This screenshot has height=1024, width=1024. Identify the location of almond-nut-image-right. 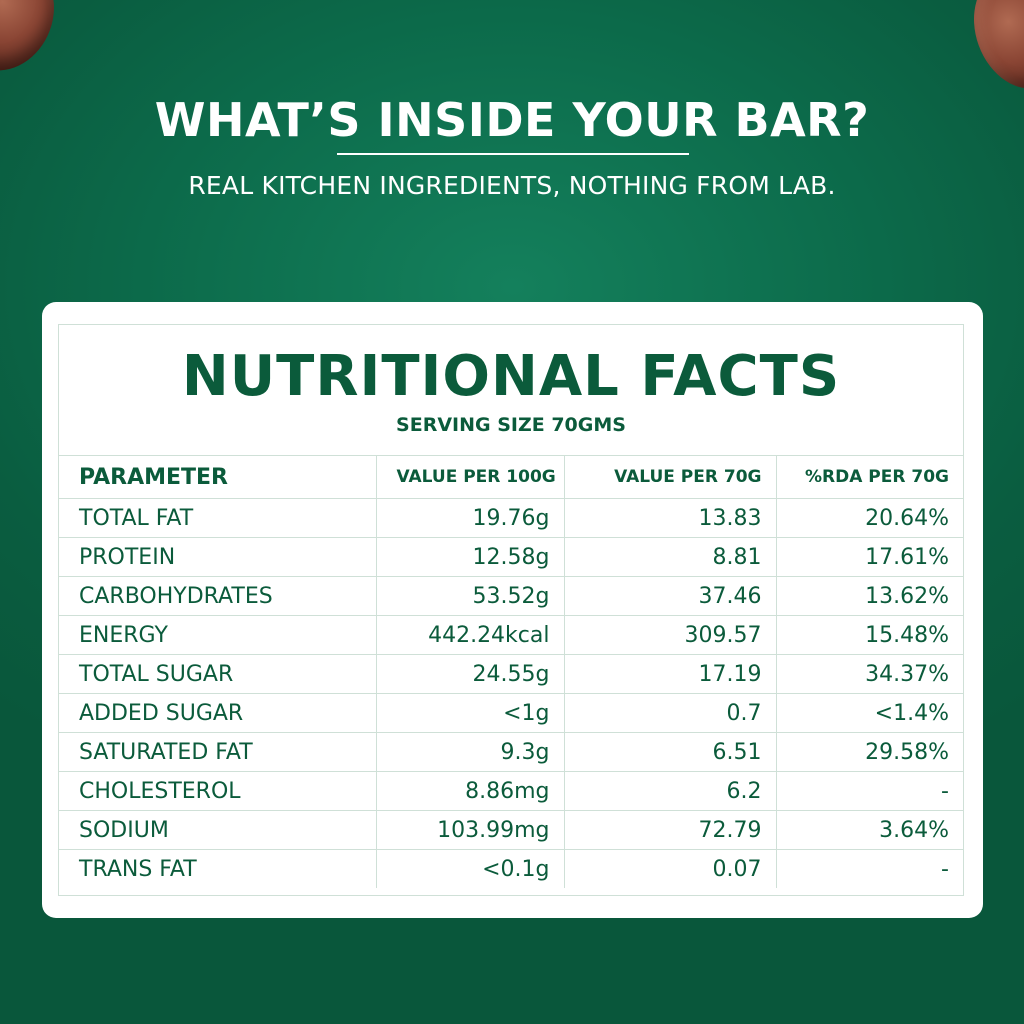
(991, 51).